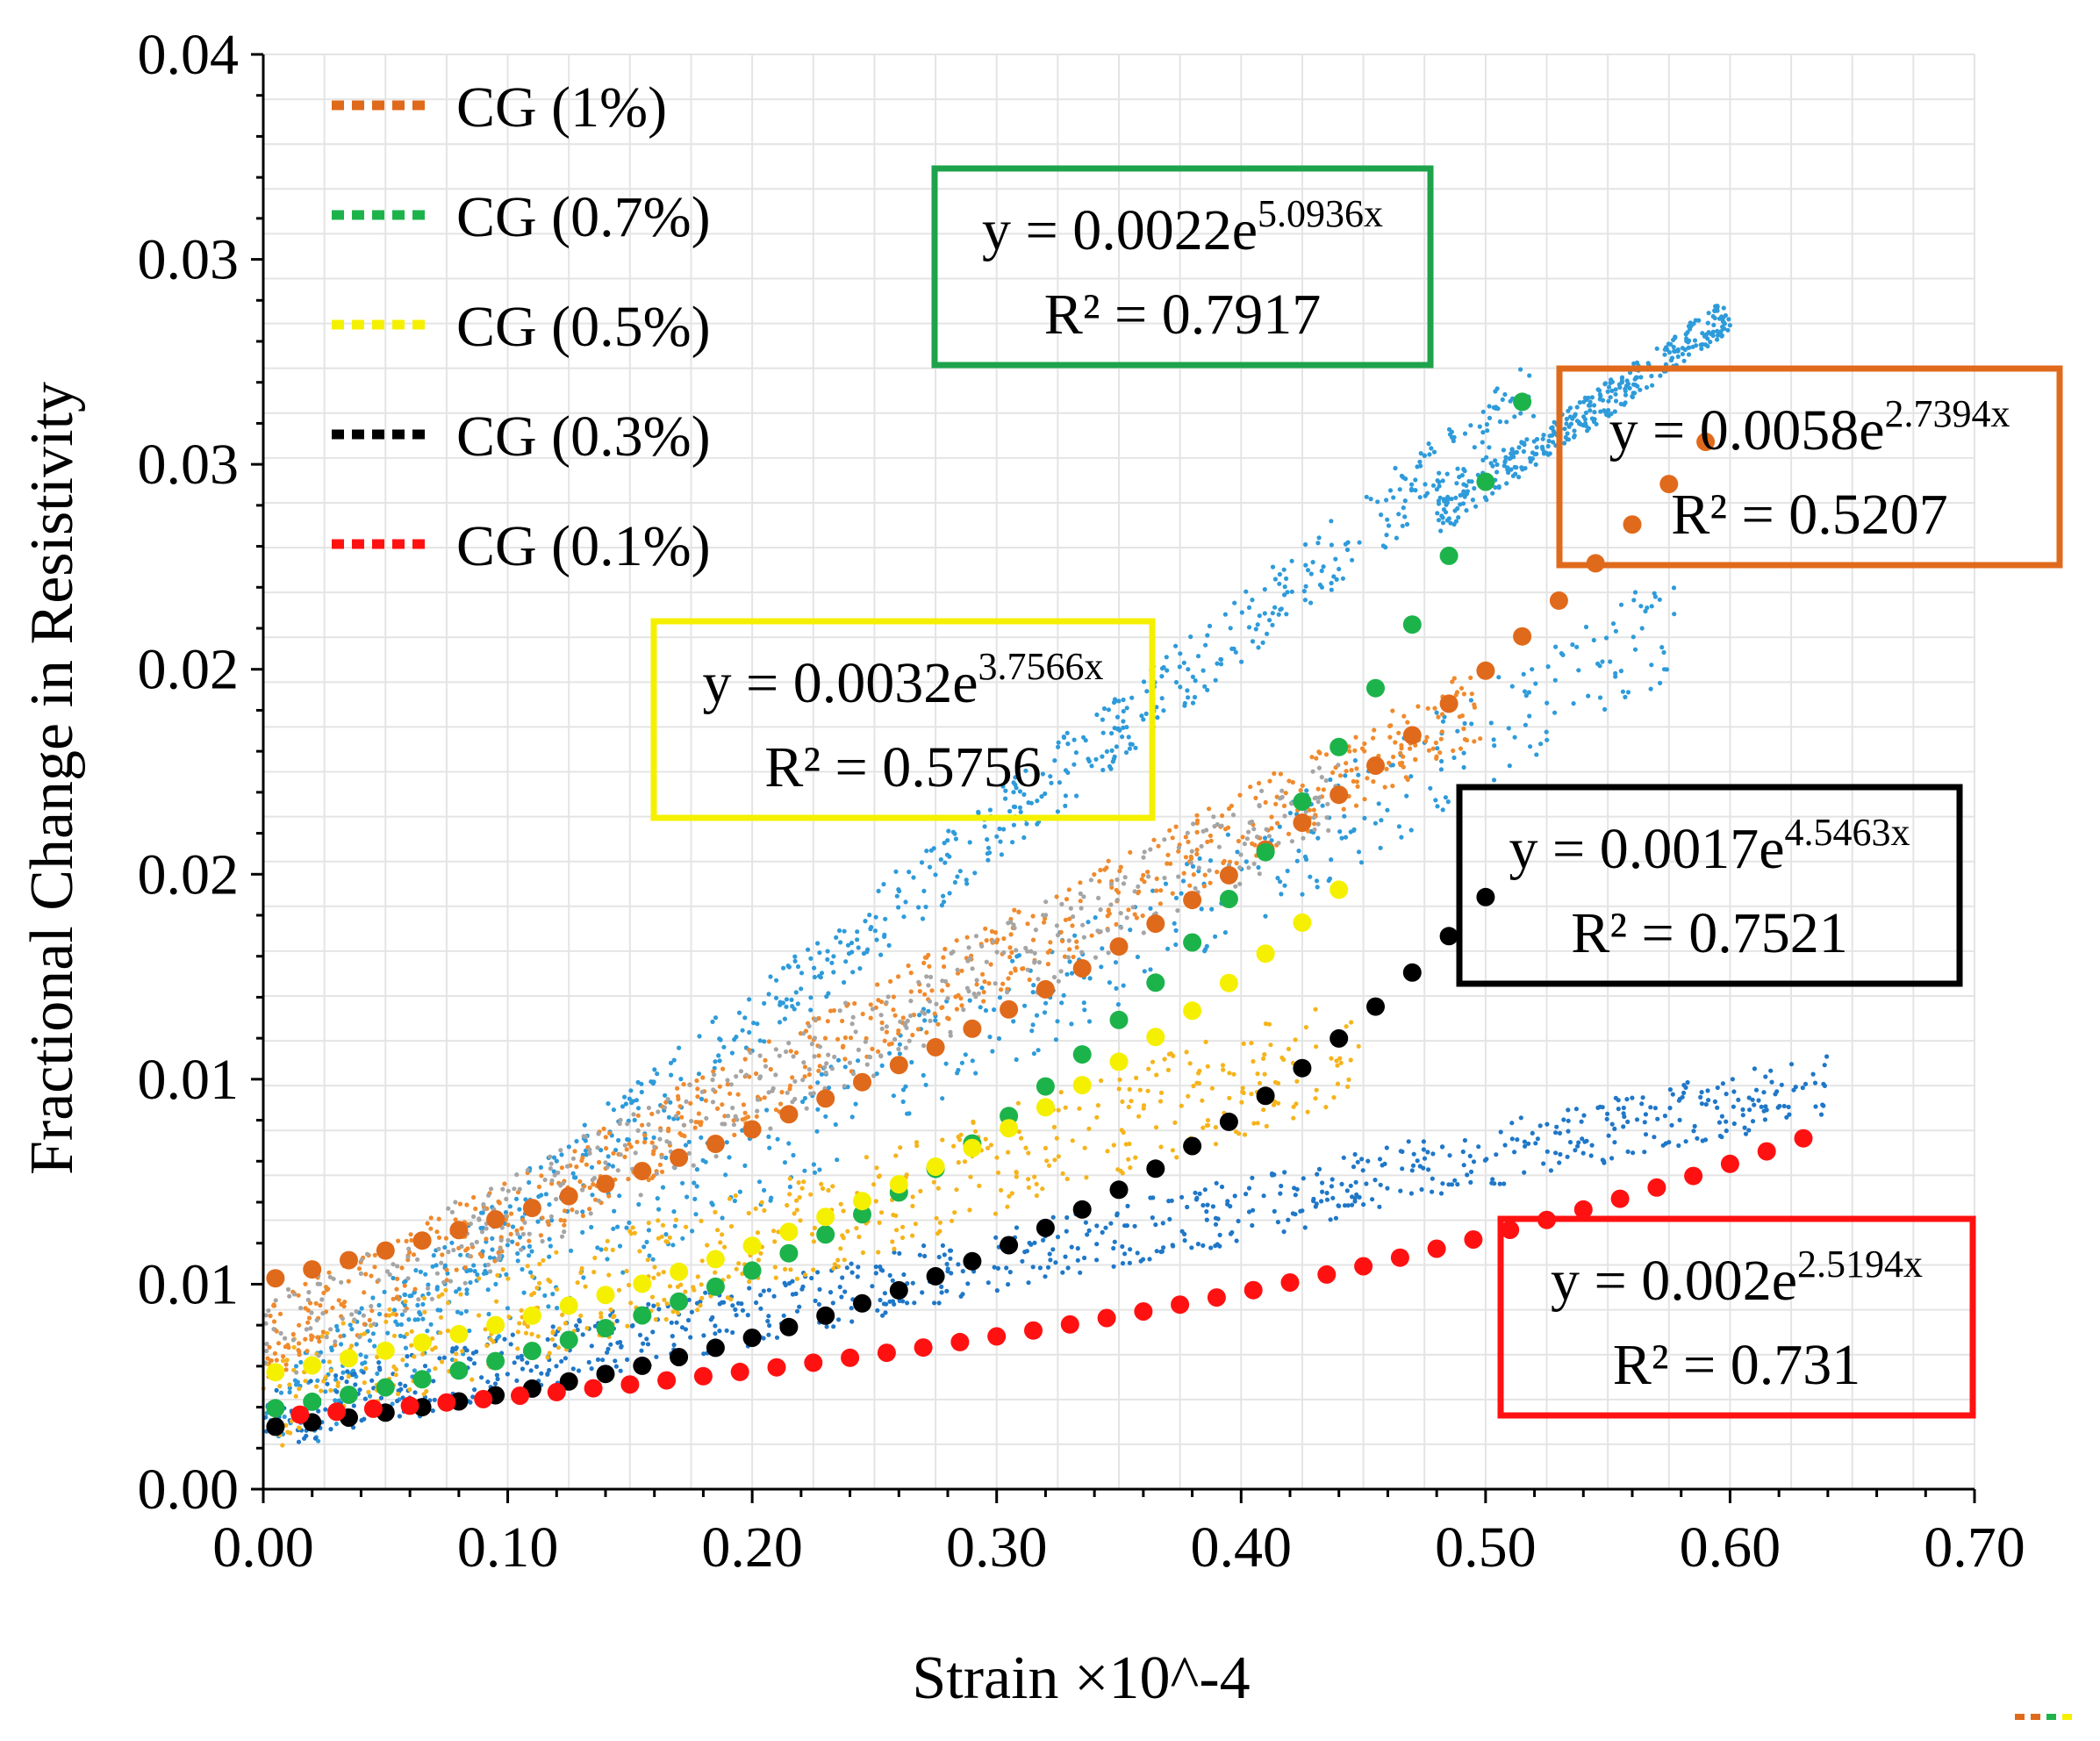 This screenshot has height=1741, width=2100. What do you see at coordinates (1183, 227) in the screenshot?
I see `equation-label: y = 0.0022e5.0936x` at bounding box center [1183, 227].